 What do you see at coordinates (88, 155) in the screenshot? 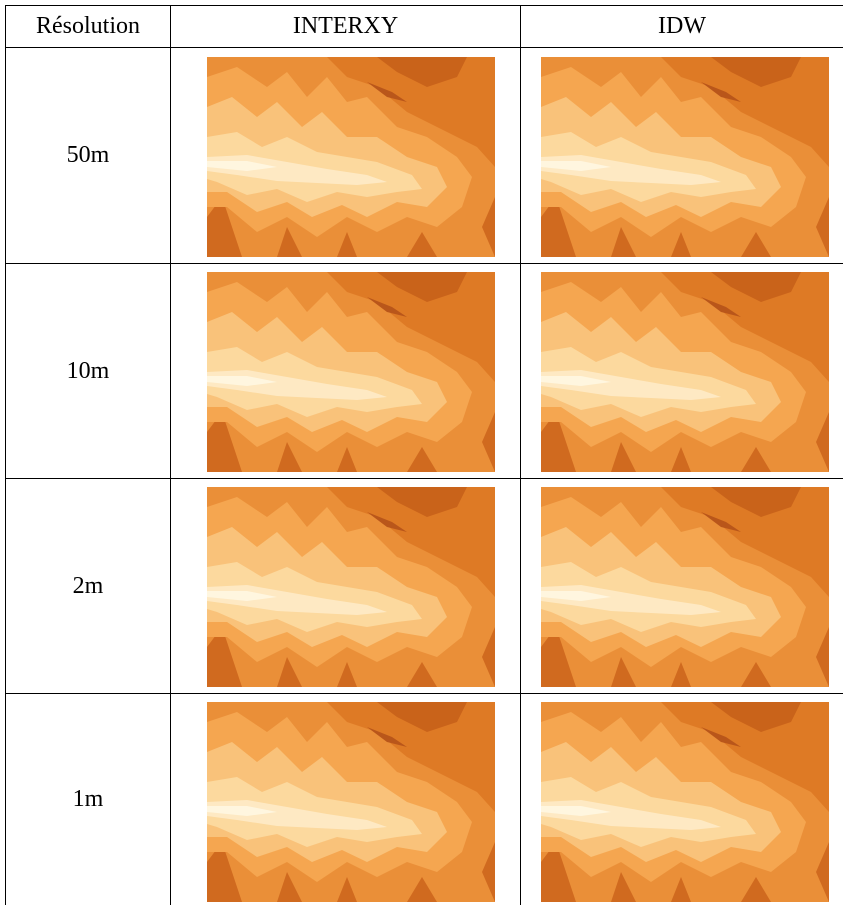
I see `row-label: 50m` at bounding box center [88, 155].